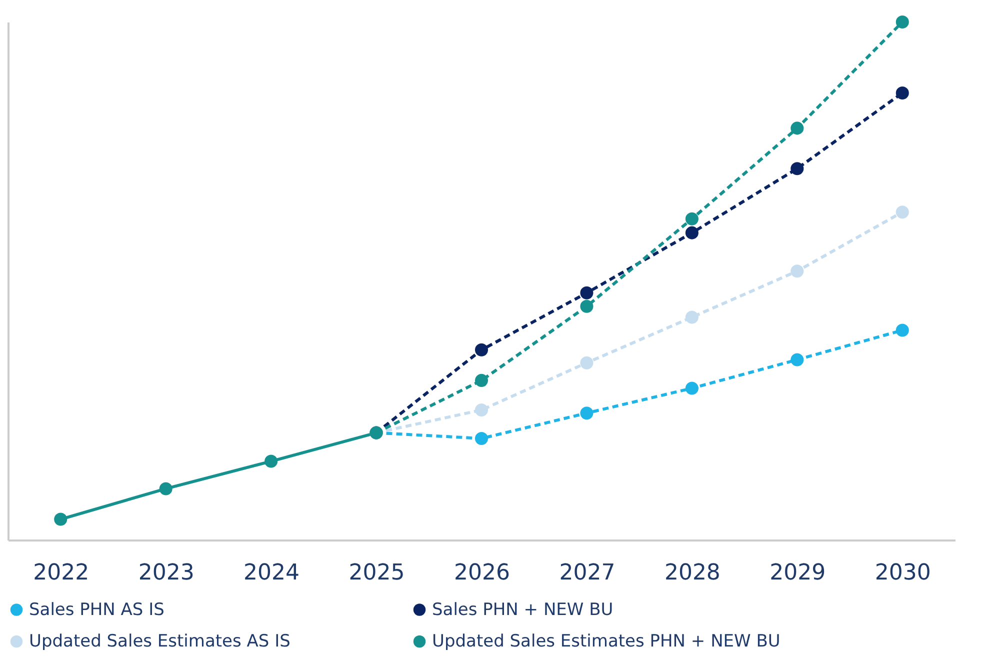 The width and height of the screenshot is (990, 666). What do you see at coordinates (587, 573) in the screenshot?
I see `x-tick-label: 2027` at bounding box center [587, 573].